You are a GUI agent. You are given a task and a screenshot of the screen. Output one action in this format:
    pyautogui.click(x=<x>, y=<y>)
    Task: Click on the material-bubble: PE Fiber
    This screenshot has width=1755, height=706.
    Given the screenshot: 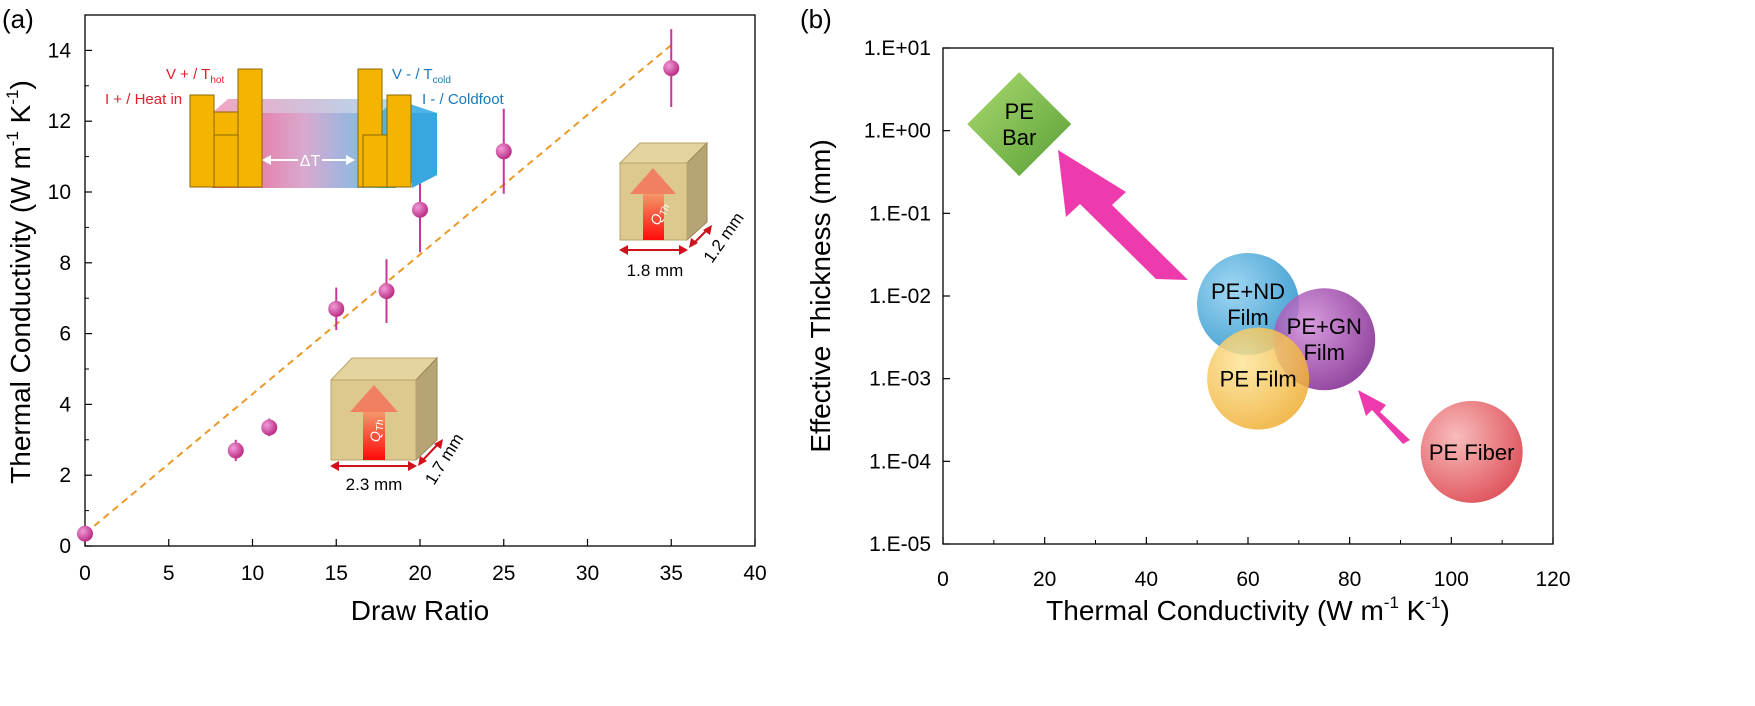 What is the action you would take?
    pyautogui.click(x=1471, y=451)
    